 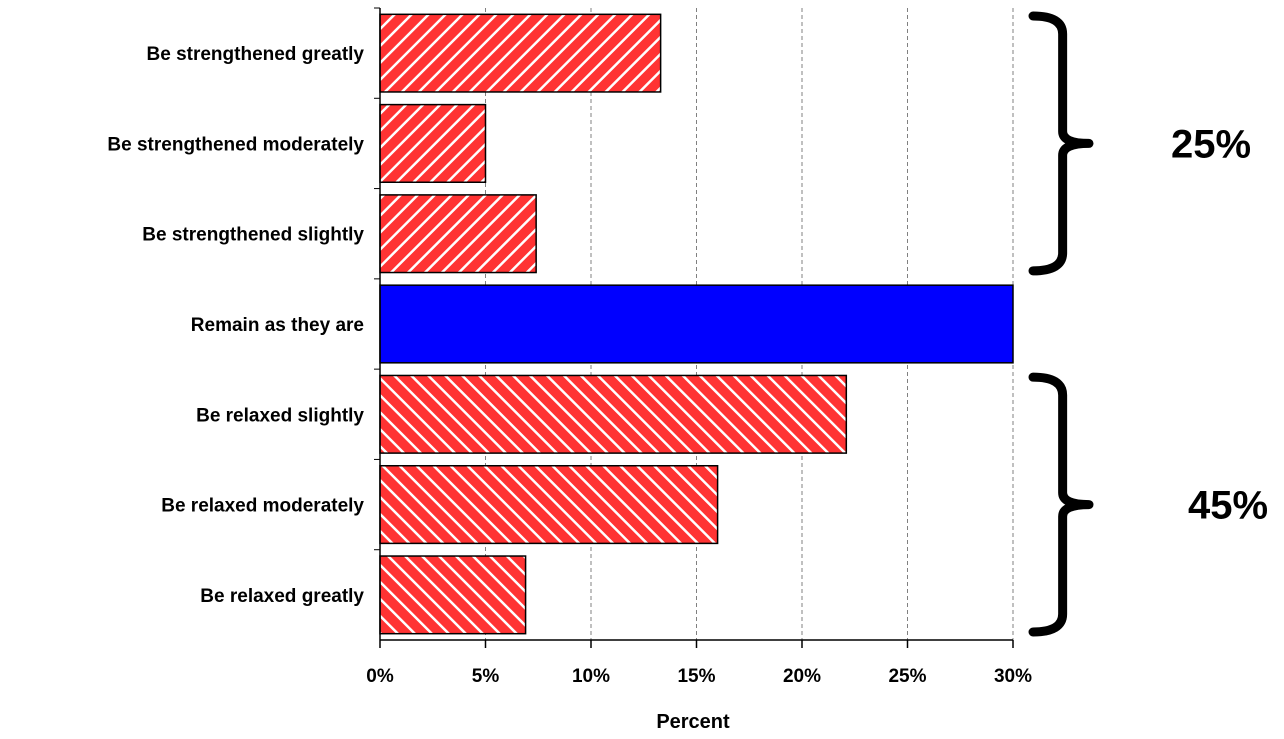 What do you see at coordinates (282, 596) in the screenshot?
I see `category-label: Be relaxed greatly` at bounding box center [282, 596].